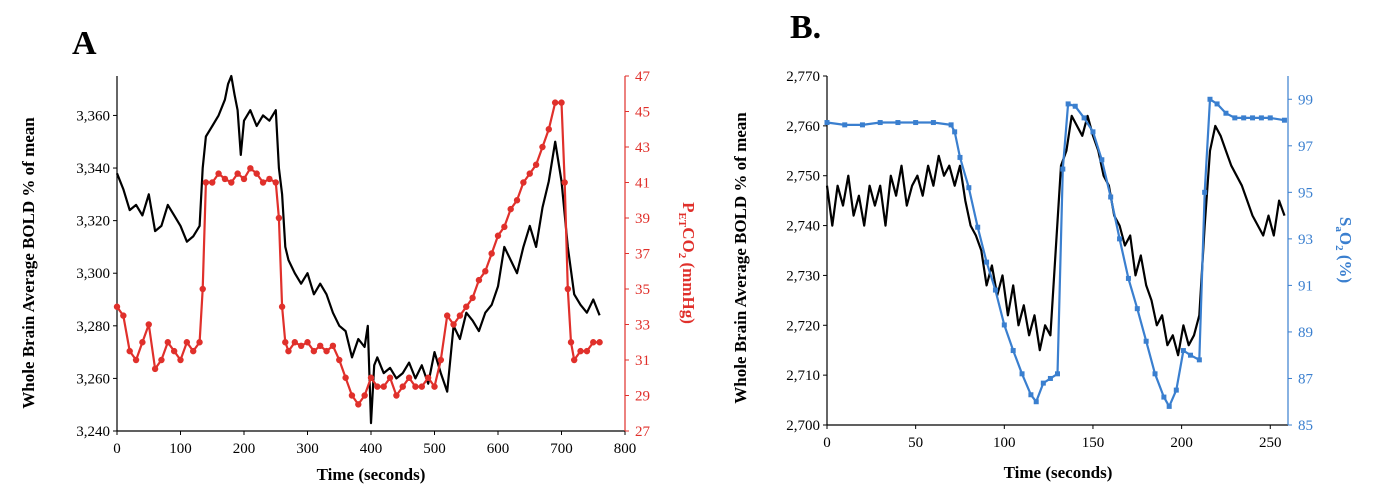 Image resolution: width=1384 pixels, height=494 pixels. What do you see at coordinates (803, 127) in the screenshot?
I see `y-tick-label: 2,760` at bounding box center [803, 127].